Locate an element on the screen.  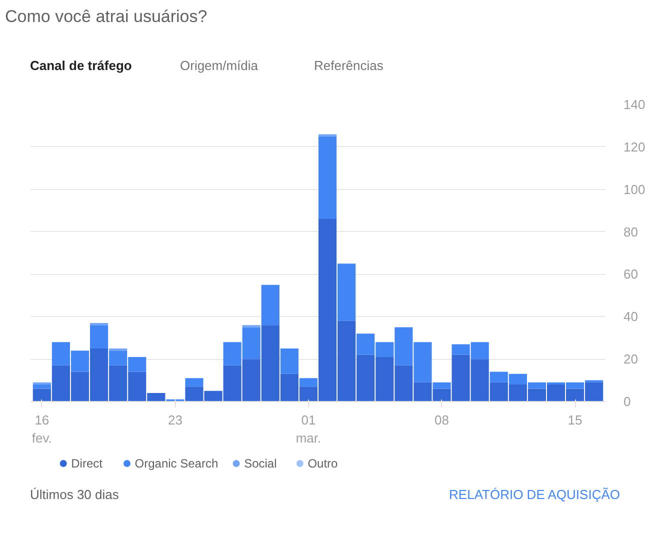
text: Origem/mídia is located at coordinates (219, 66).